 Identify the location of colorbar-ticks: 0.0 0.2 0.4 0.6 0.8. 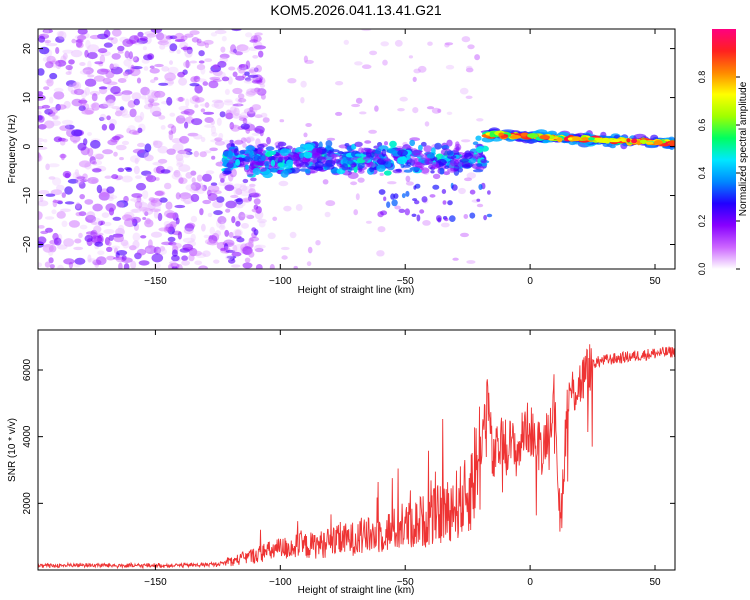
(718, 173).